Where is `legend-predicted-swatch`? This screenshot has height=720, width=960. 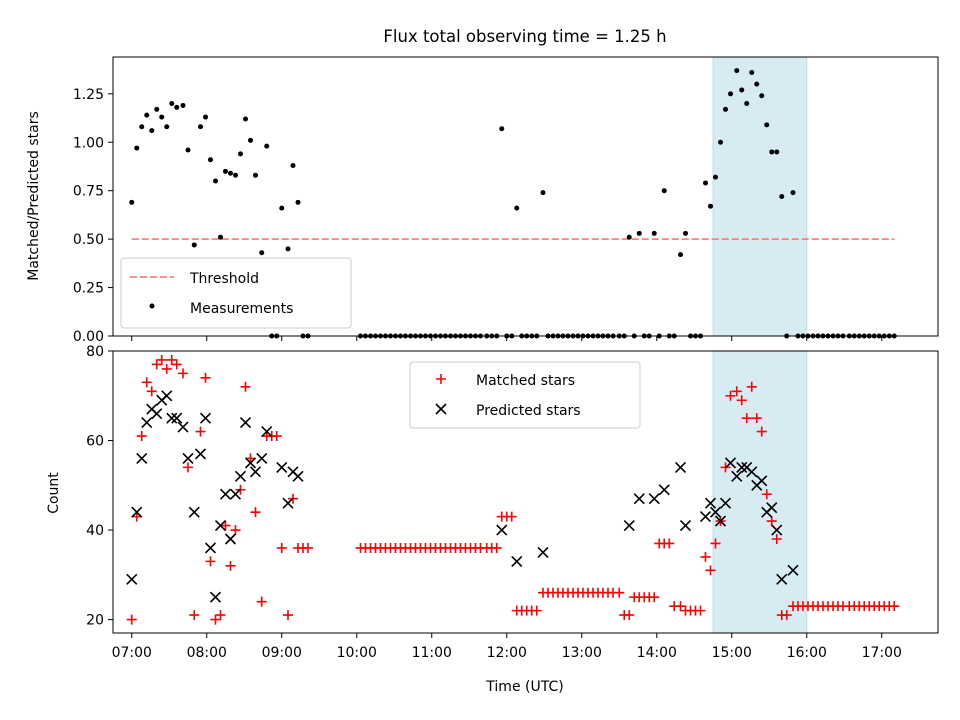
legend-predicted-swatch is located at coordinates (441, 409).